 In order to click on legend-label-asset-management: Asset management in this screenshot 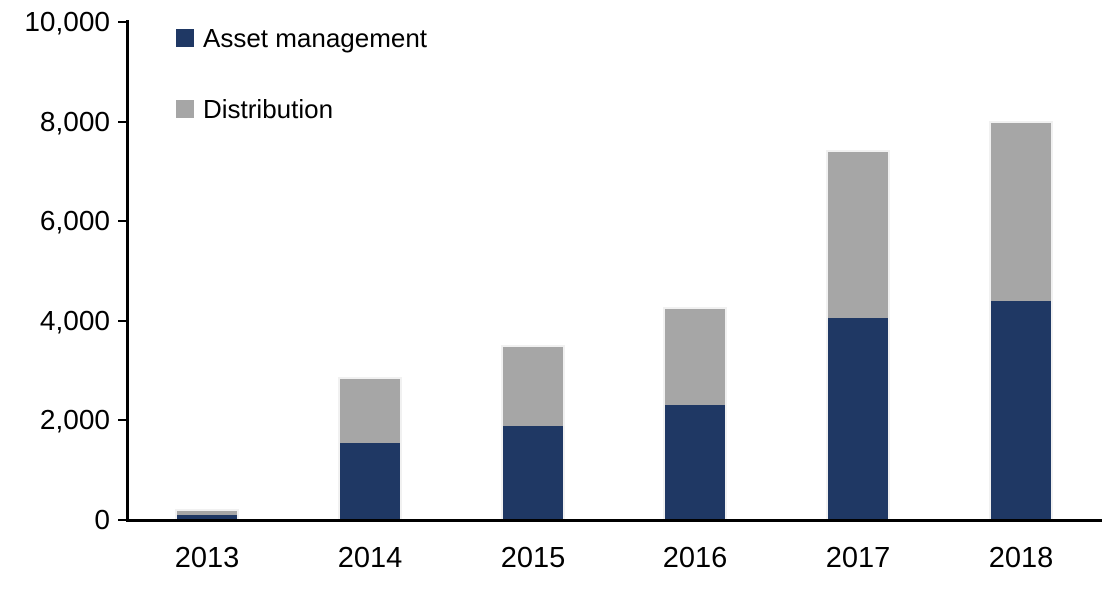, I will do `click(315, 37)`.